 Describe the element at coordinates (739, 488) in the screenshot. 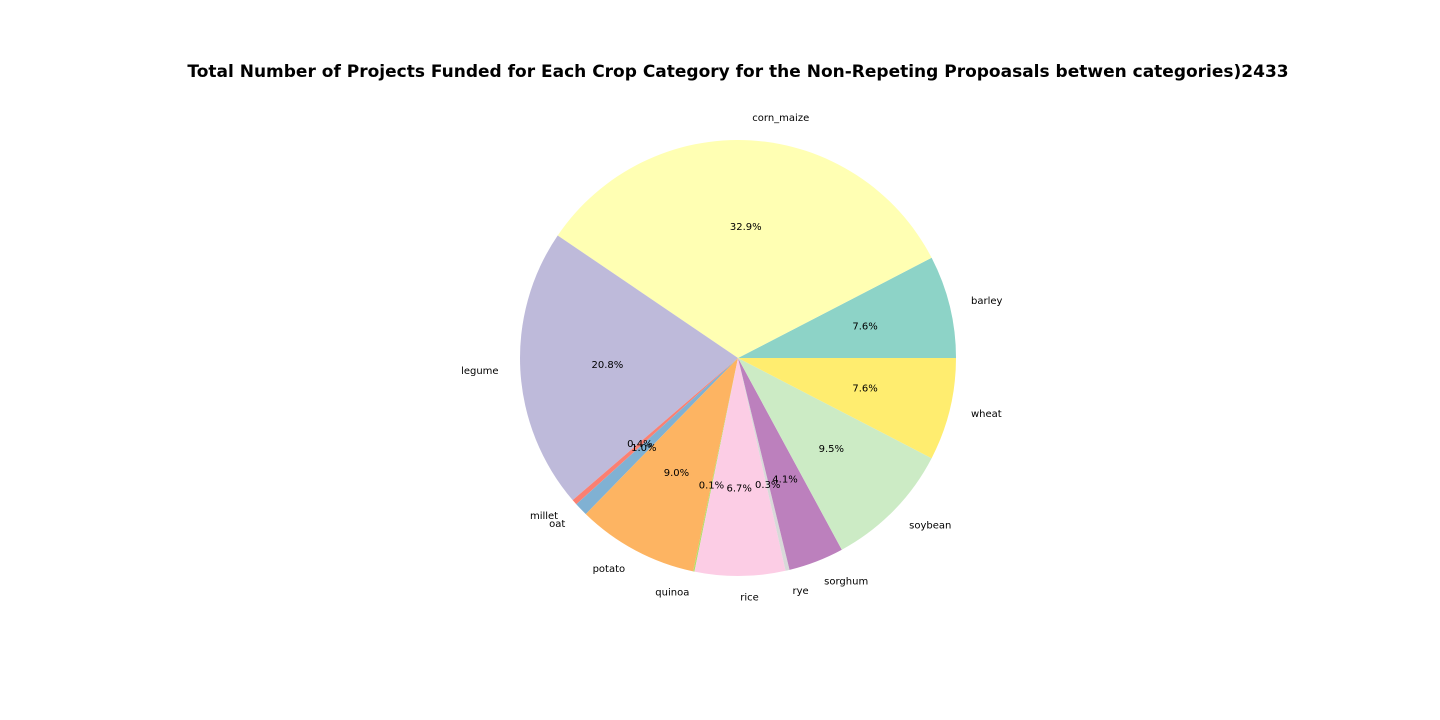

I see `slice-percent-label: 6.7%` at that location.